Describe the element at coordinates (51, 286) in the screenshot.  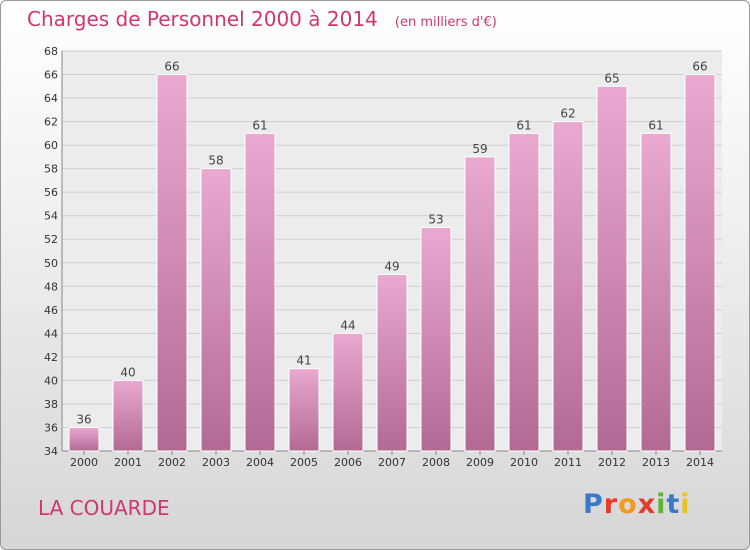
I see `y-tick-label: 48` at that location.